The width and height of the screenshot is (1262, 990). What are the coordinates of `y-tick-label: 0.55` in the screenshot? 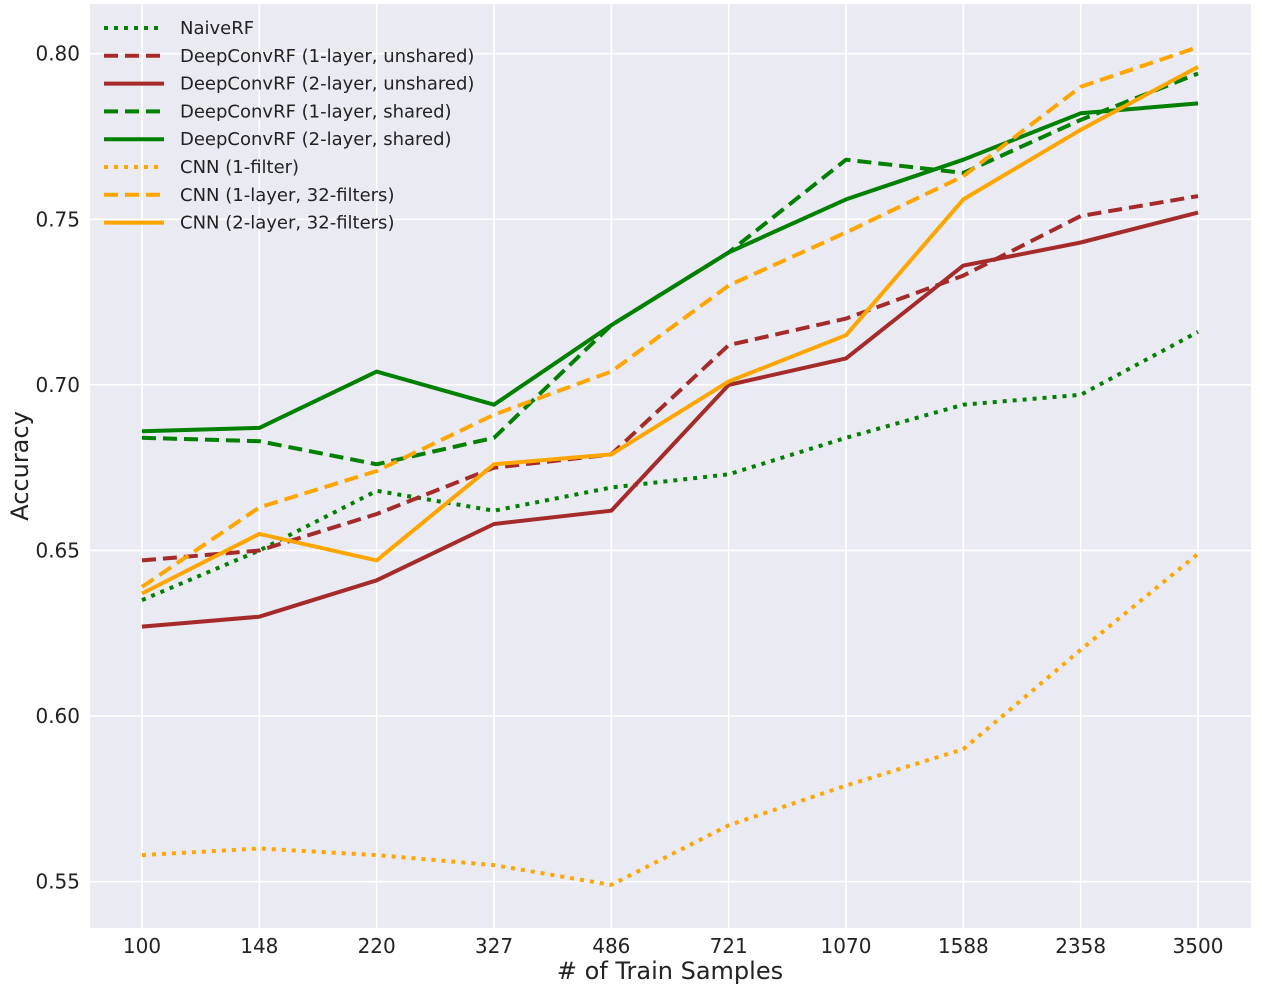 It's located at (57, 882).